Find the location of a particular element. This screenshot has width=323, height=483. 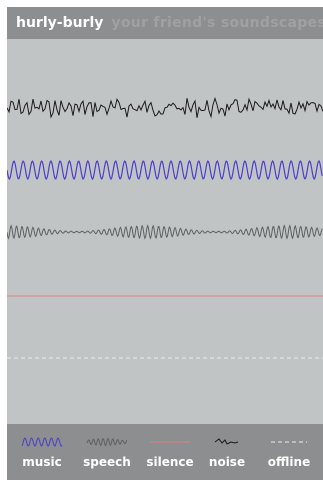

music-channel is located at coordinates (165, 170).